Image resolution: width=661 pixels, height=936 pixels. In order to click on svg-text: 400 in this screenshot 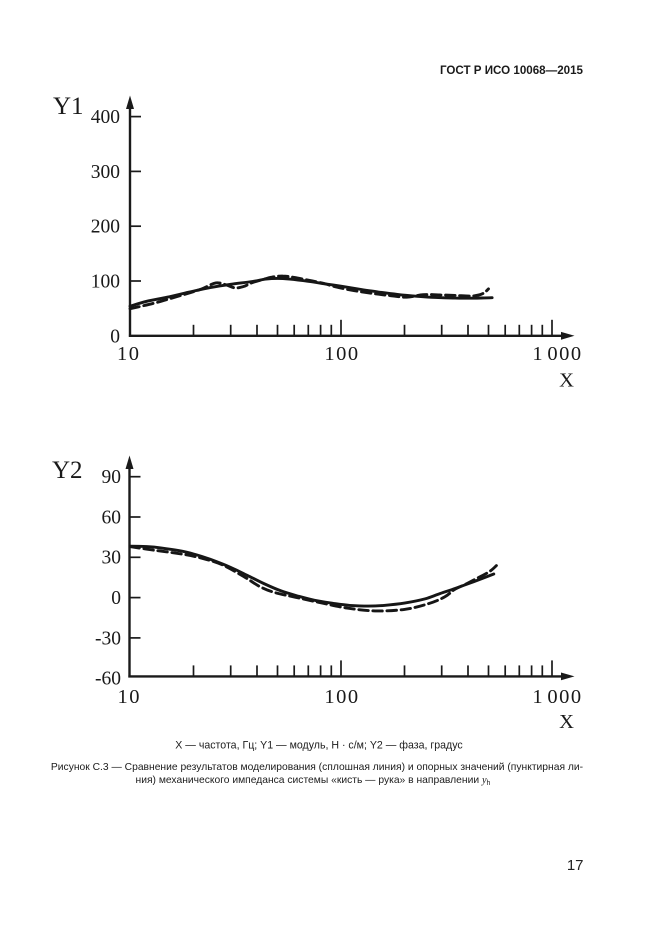, I will do `click(105, 117)`.